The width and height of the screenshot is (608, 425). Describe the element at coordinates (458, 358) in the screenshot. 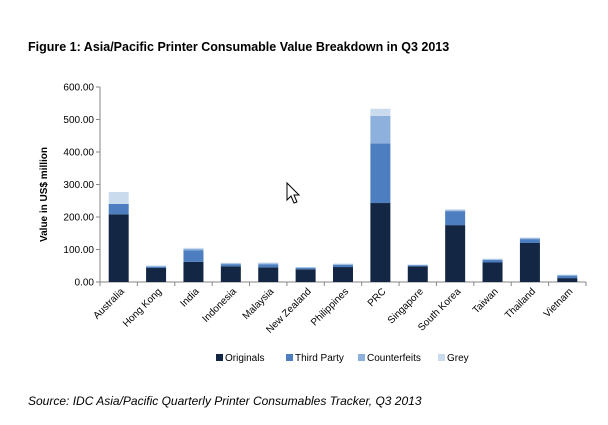

I see `legend-label: Grey` at that location.